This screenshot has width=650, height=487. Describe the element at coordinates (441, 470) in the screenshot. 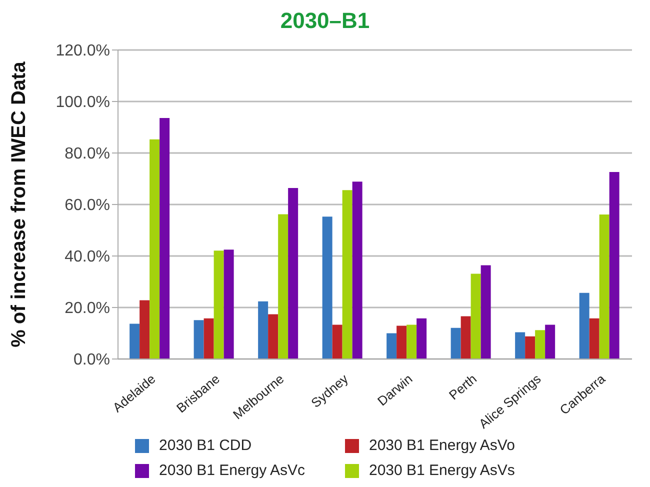

I see `legend-label: 2030 B1 Energy AsVs` at that location.